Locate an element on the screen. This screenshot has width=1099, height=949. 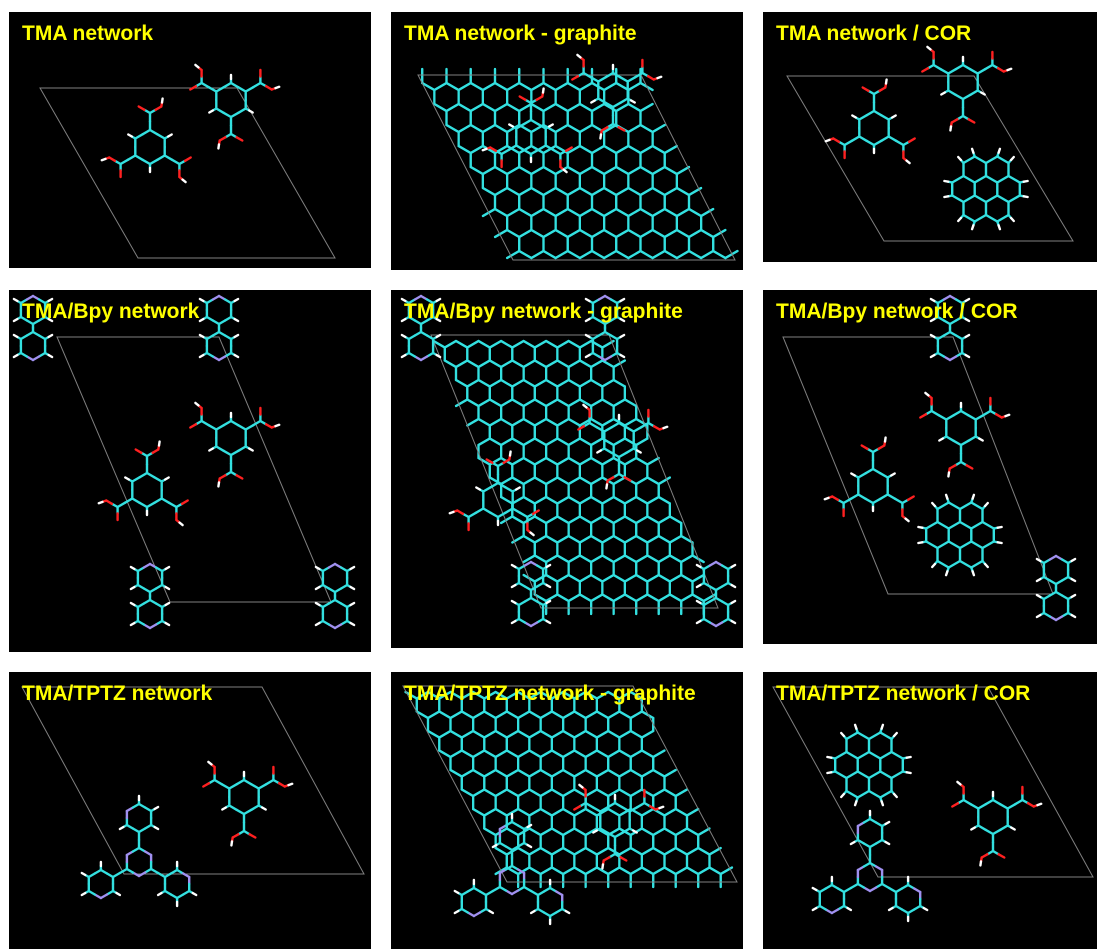
panel-tma-network-cor: TMA network / COR is located at coordinates (930, 137).